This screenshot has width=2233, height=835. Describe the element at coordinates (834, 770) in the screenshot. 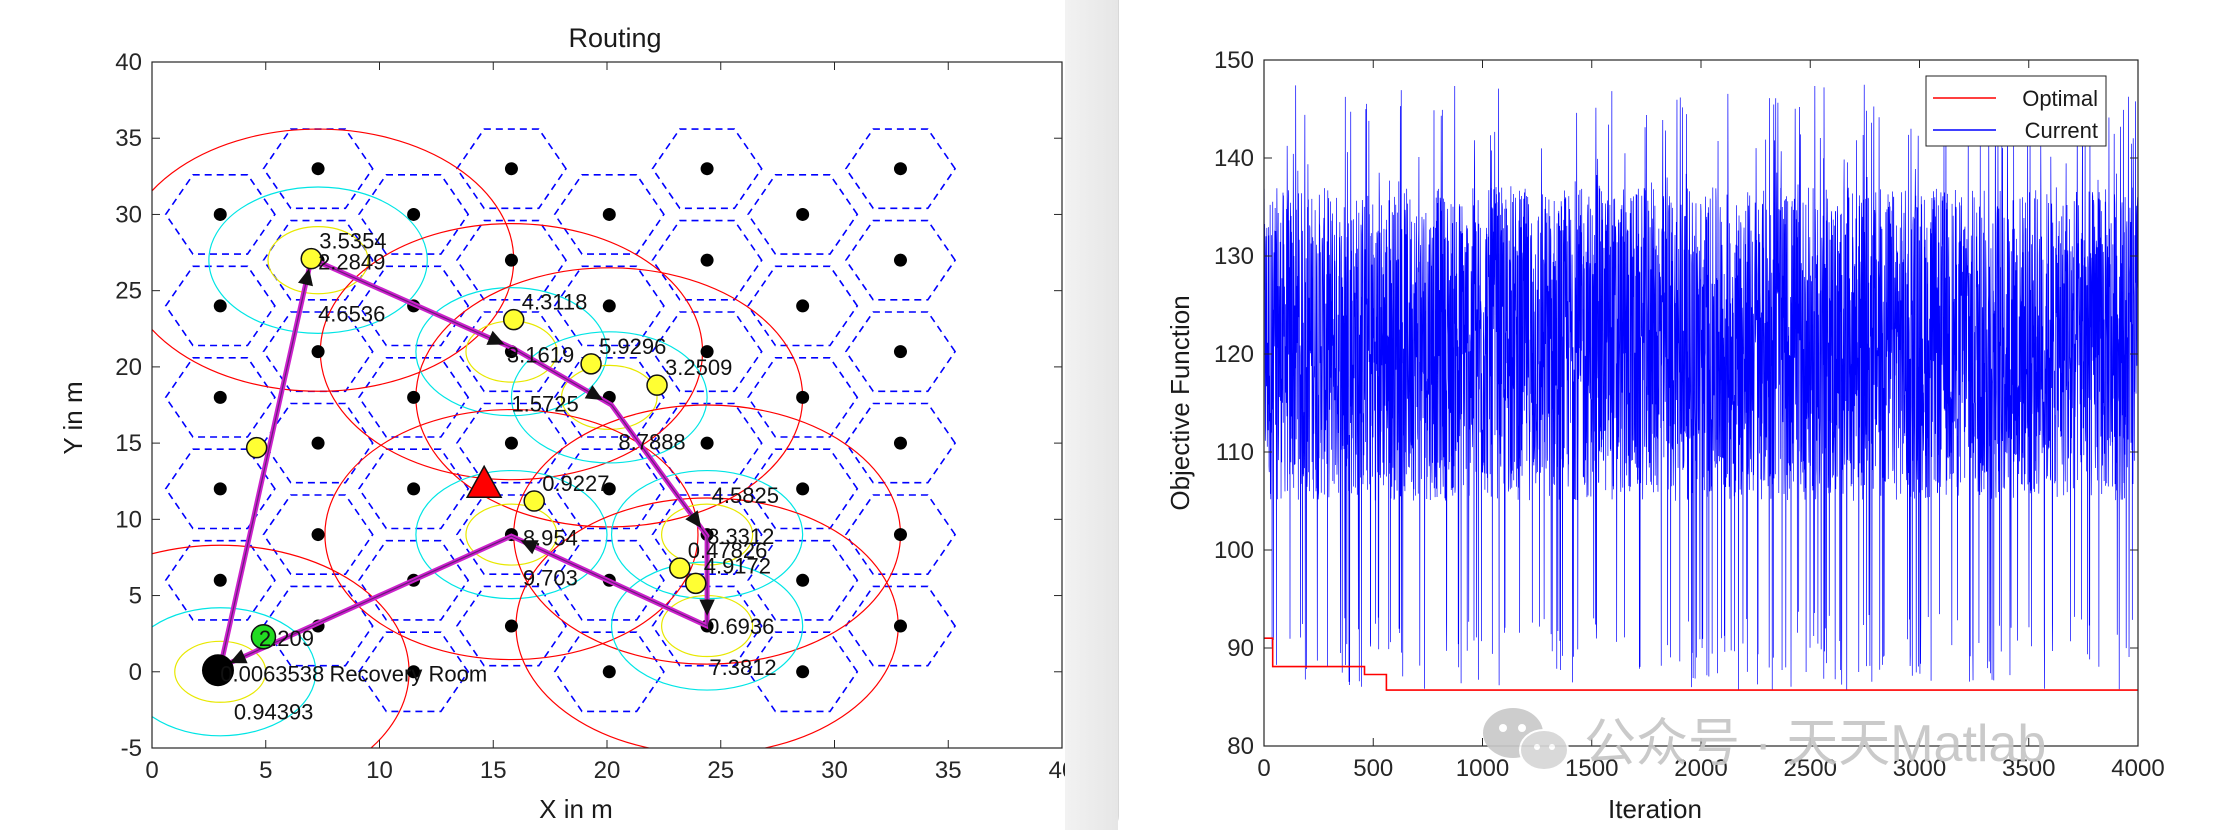

I see `x-tick-label: 30` at that location.